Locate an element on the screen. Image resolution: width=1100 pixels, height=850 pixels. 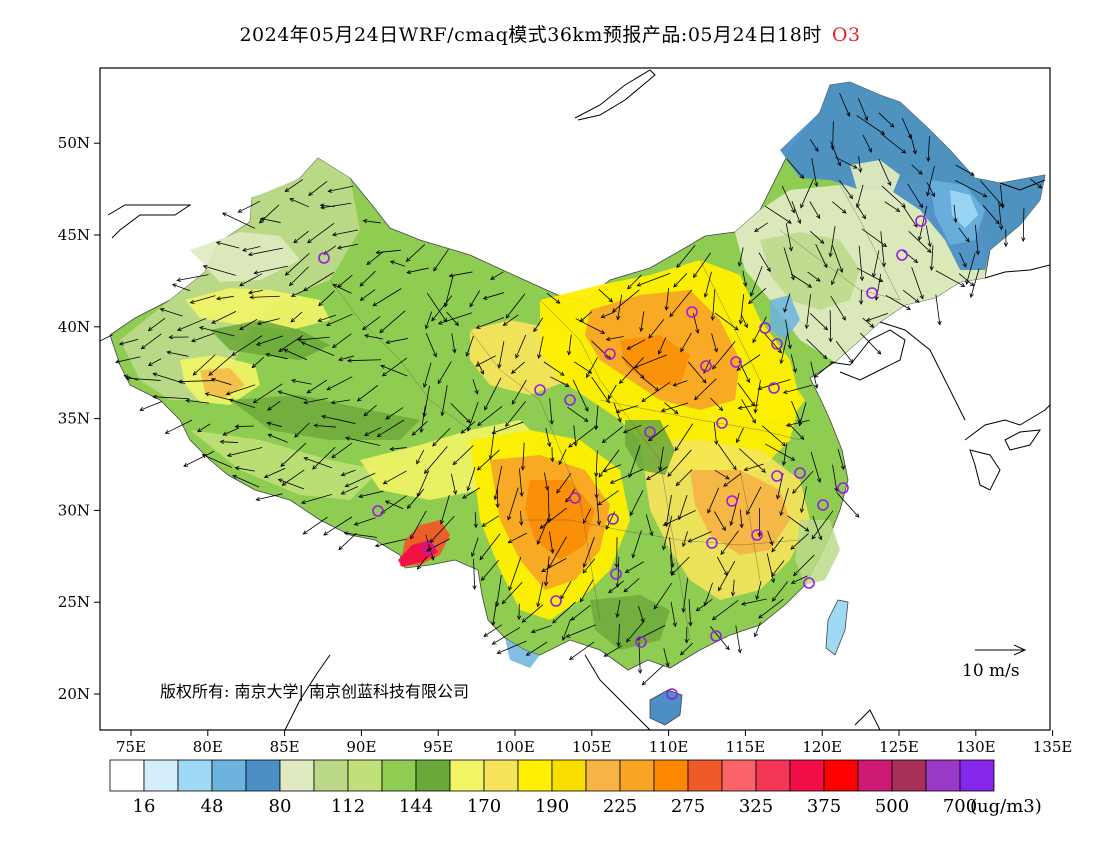
colorbar-swatch is located at coordinates (195, 775).